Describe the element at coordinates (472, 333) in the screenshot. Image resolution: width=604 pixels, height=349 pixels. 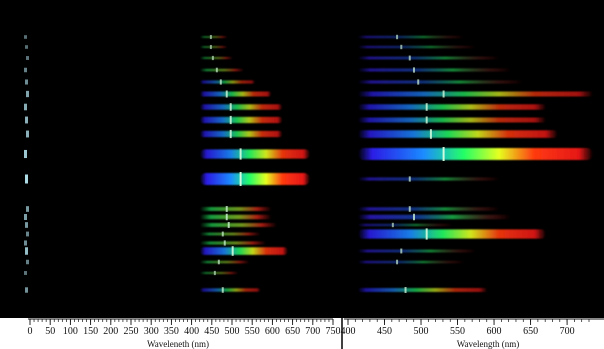
I see `right-x-axis: 400 450 500 550 600 650 700 Wavelength (nm)` at that location.